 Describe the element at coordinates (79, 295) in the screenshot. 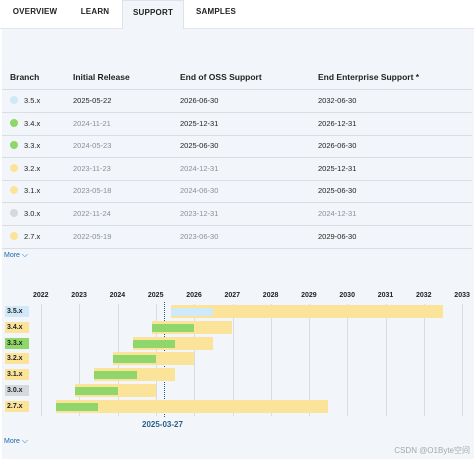

I see `year-tick-label: 2023` at that location.